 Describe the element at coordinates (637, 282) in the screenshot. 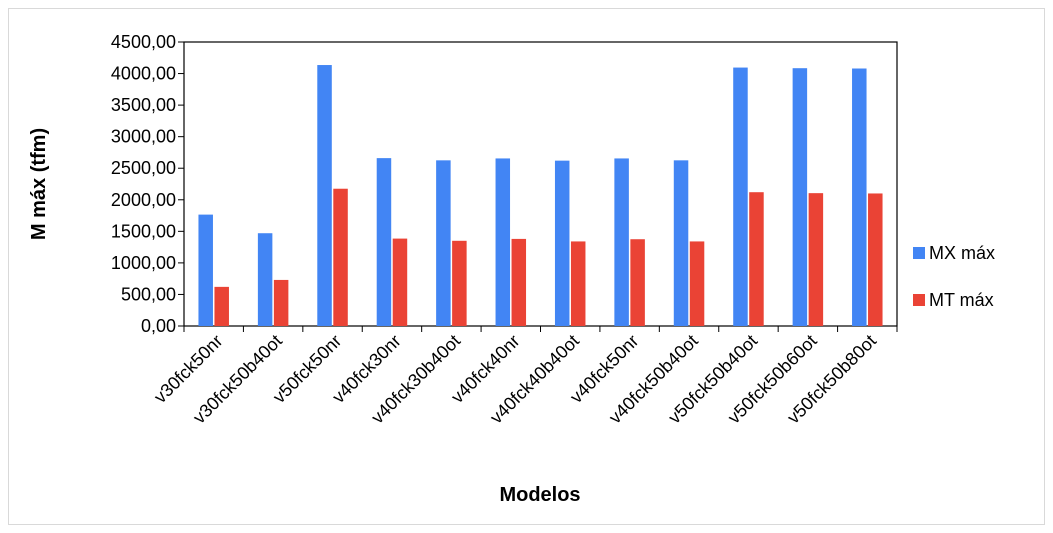

I see `bar-mt-v40fck50nr` at that location.